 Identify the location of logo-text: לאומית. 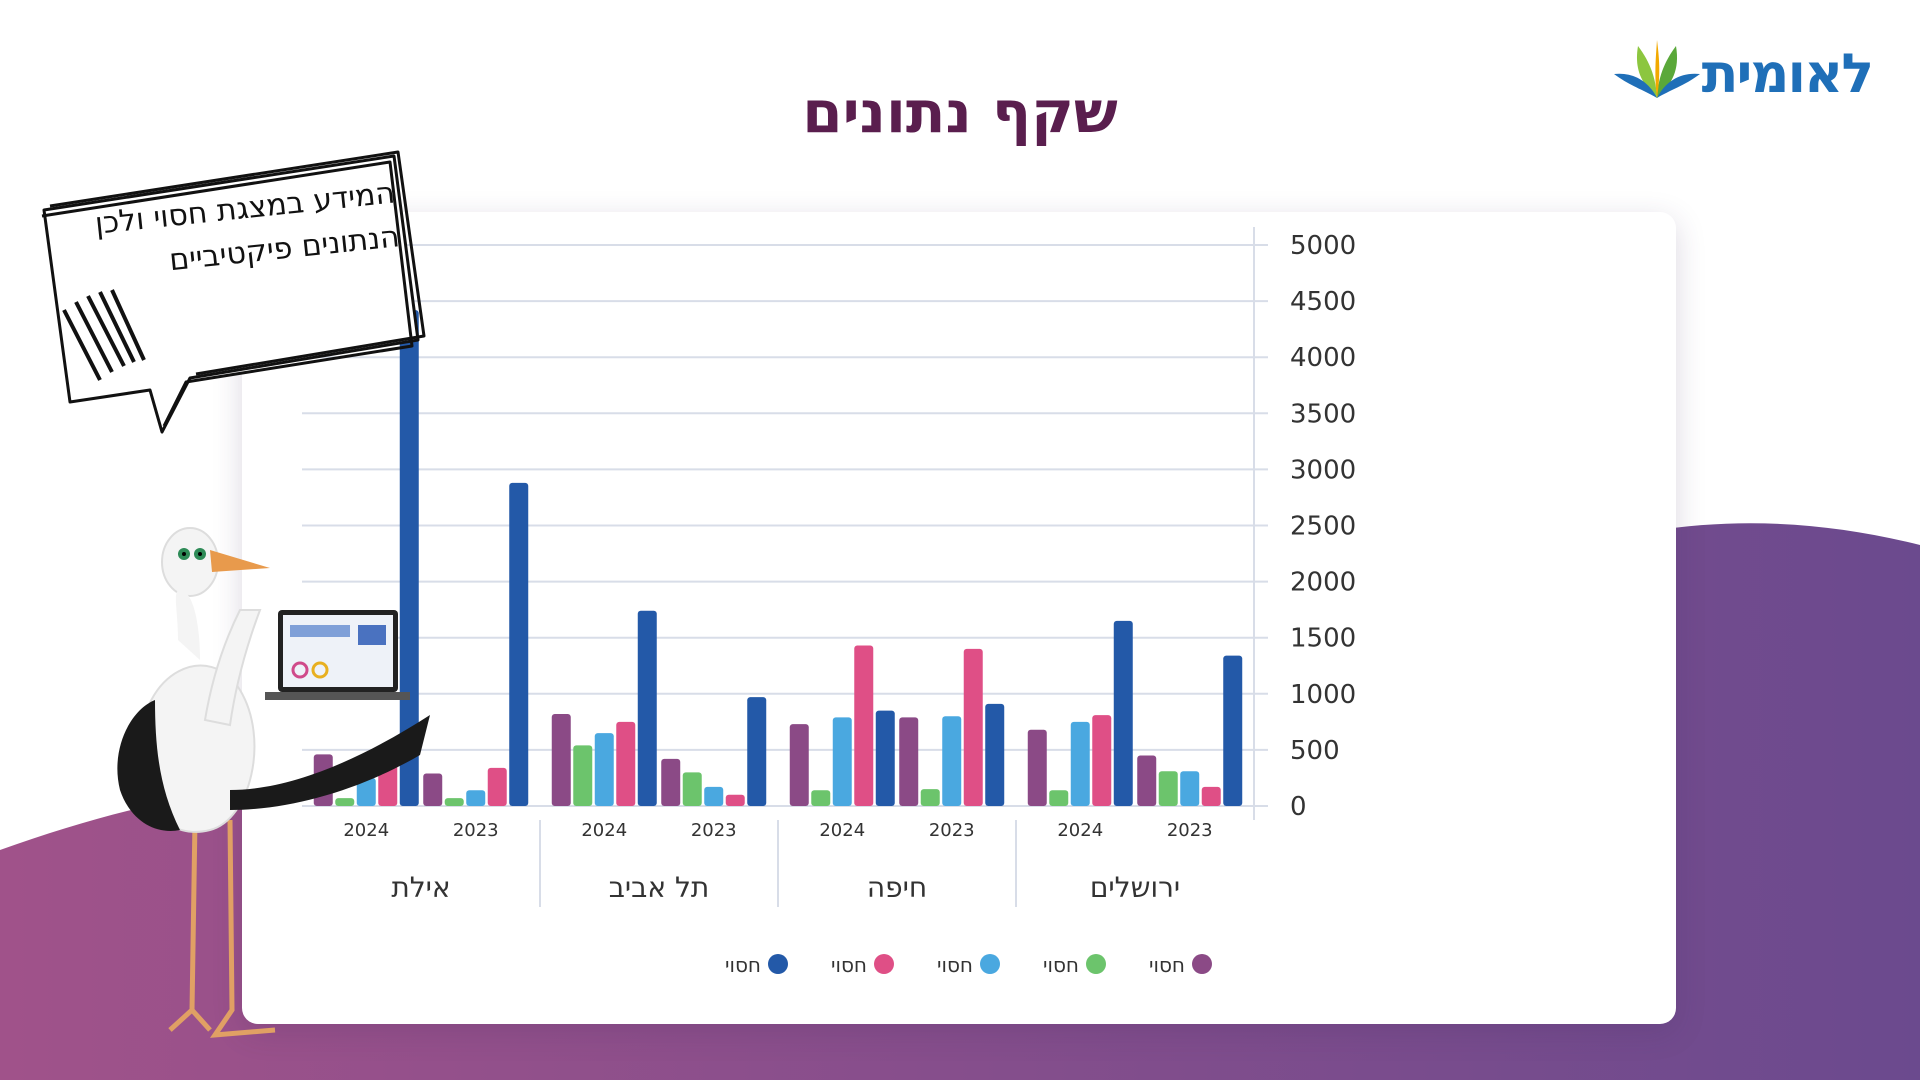
(1787, 73).